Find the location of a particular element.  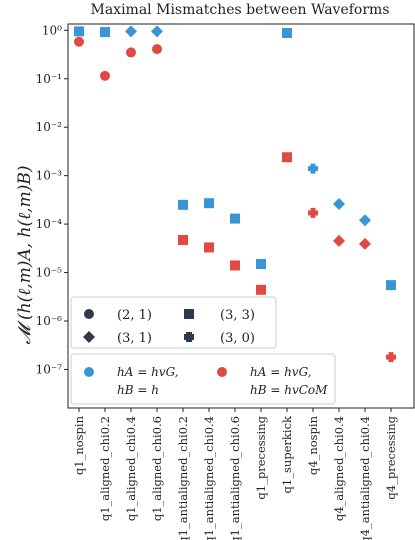

y-tick-label: 10⁻⁷ is located at coordinates (49, 369).